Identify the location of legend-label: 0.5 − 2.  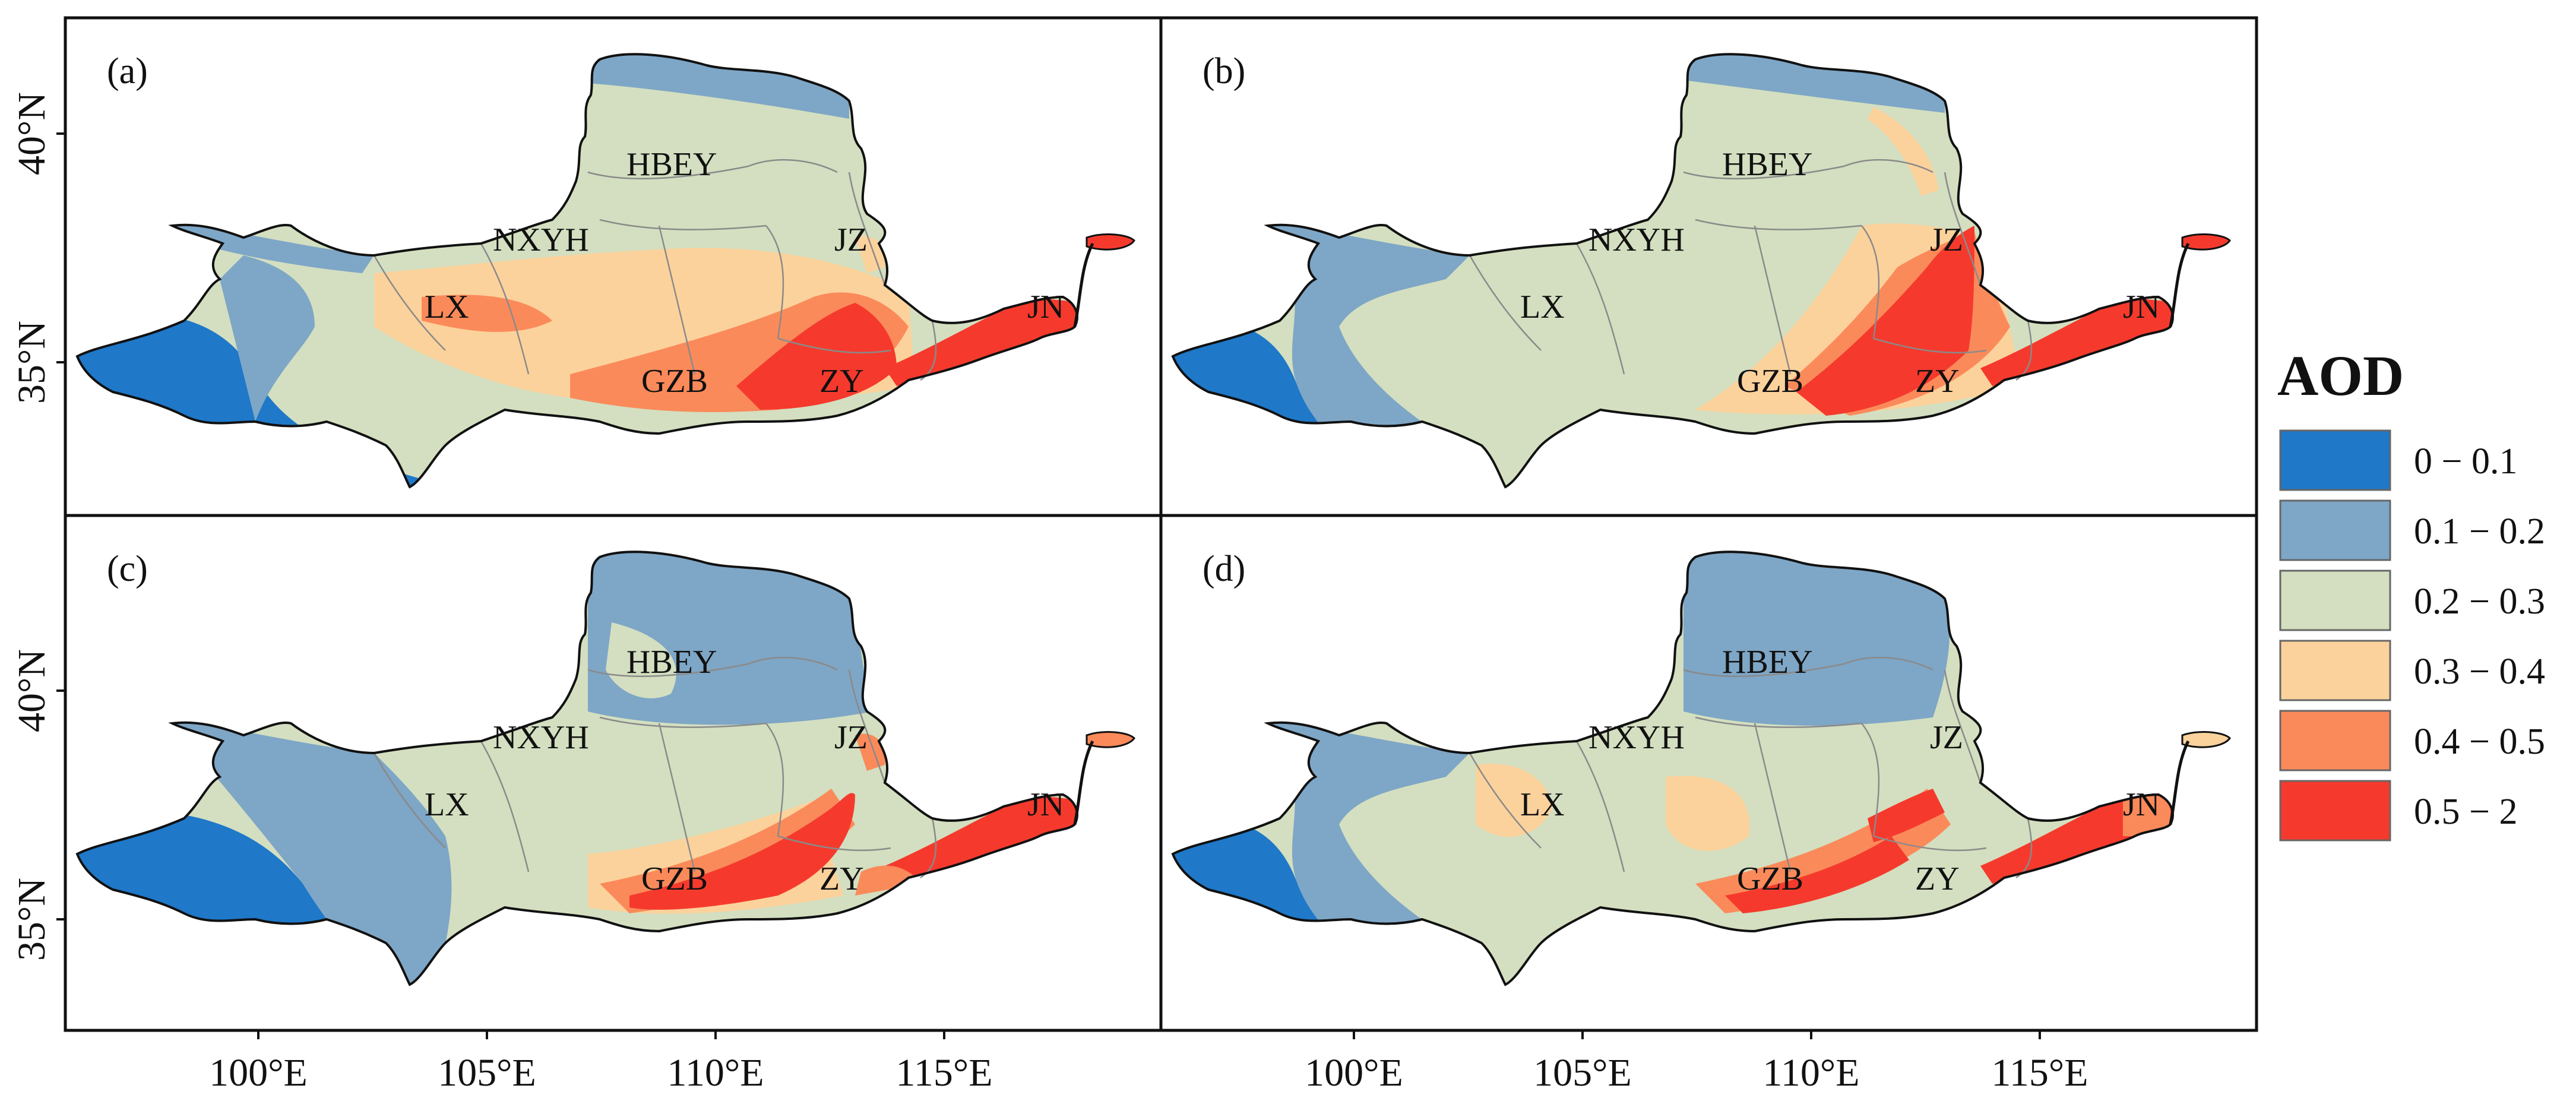
(2465, 812).